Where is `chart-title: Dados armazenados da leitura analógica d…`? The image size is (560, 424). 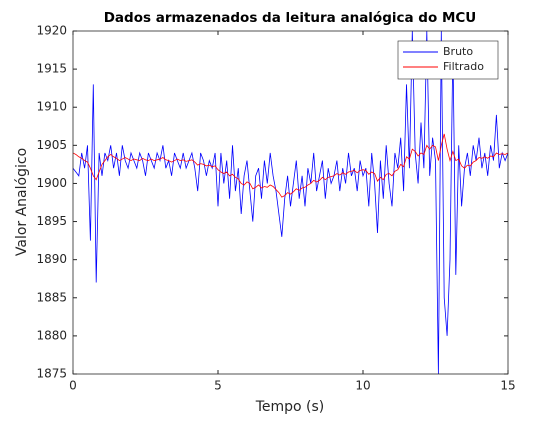 chart-title: Dados armazenados da leitura analógica d… is located at coordinates (290, 18).